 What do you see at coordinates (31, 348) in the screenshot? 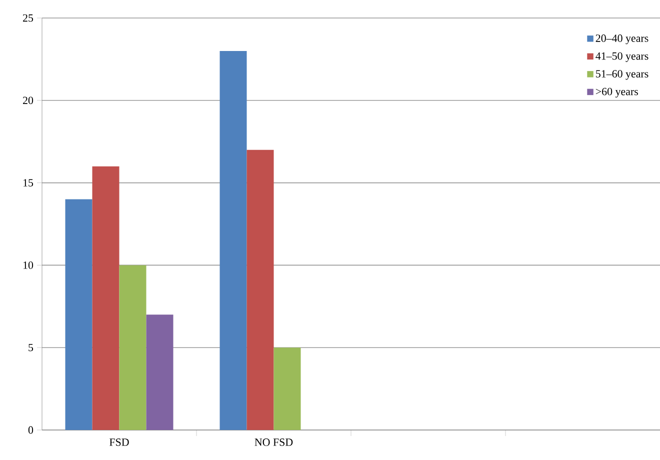
I see `y-tick-label: 5` at bounding box center [31, 348].